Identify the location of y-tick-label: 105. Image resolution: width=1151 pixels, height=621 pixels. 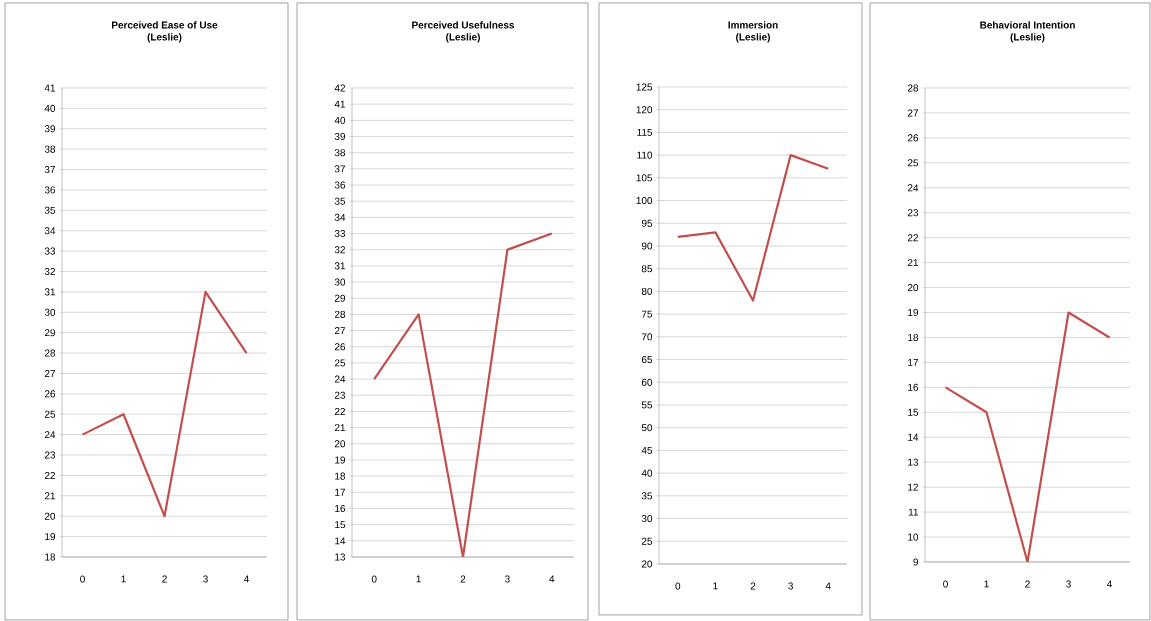
(644, 178).